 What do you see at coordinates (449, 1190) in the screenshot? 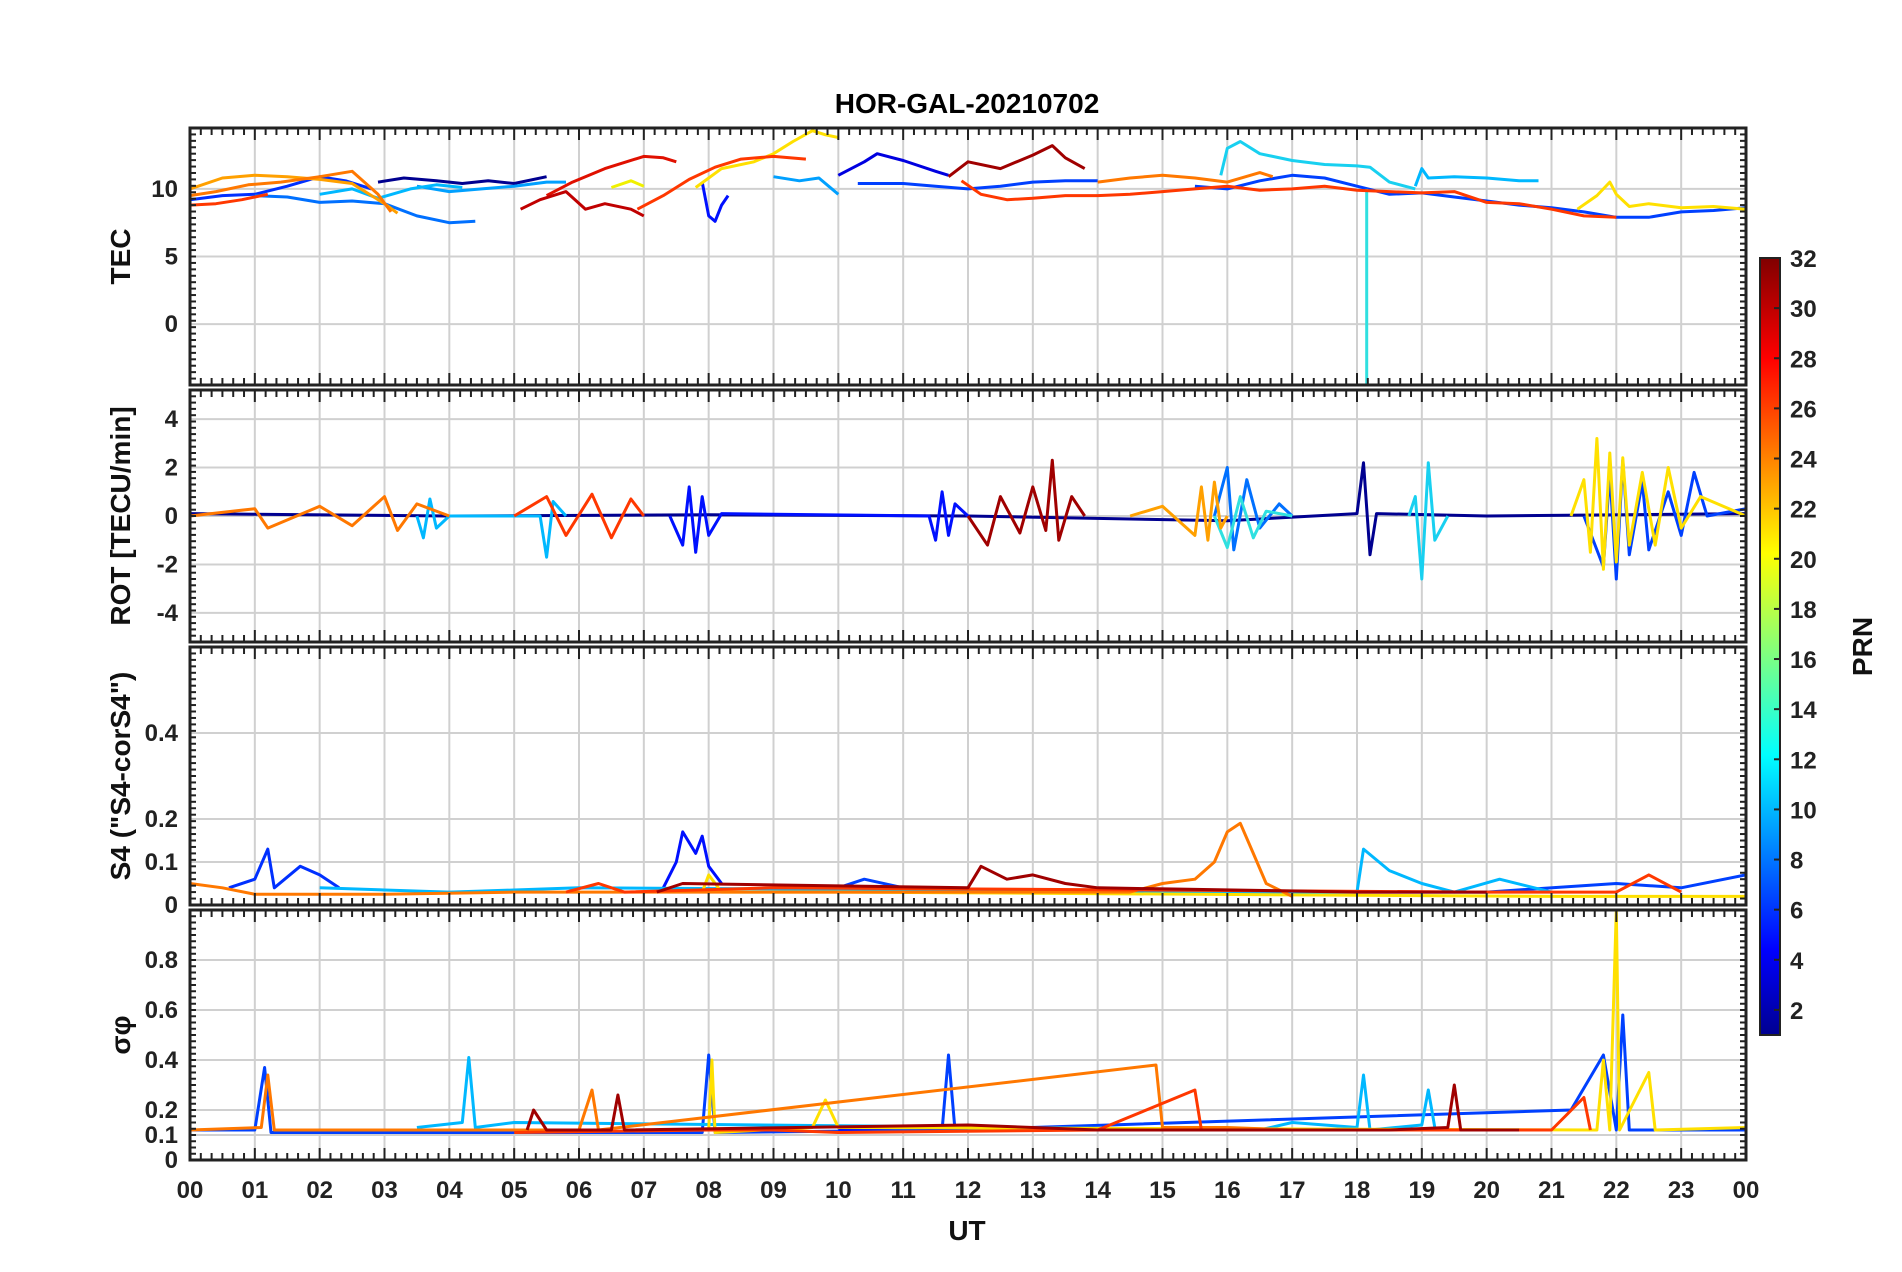
I see `x-tick-label: 04` at bounding box center [449, 1190].